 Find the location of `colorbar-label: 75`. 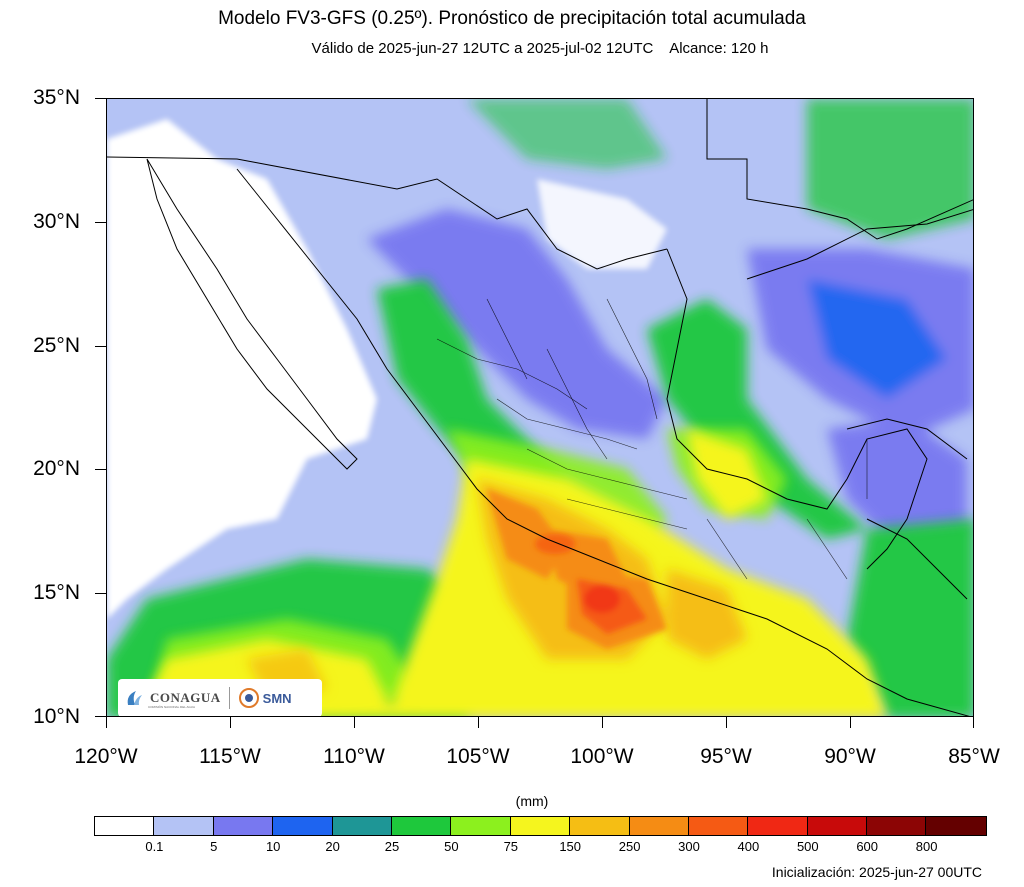

colorbar-label: 75 is located at coordinates (511, 846).